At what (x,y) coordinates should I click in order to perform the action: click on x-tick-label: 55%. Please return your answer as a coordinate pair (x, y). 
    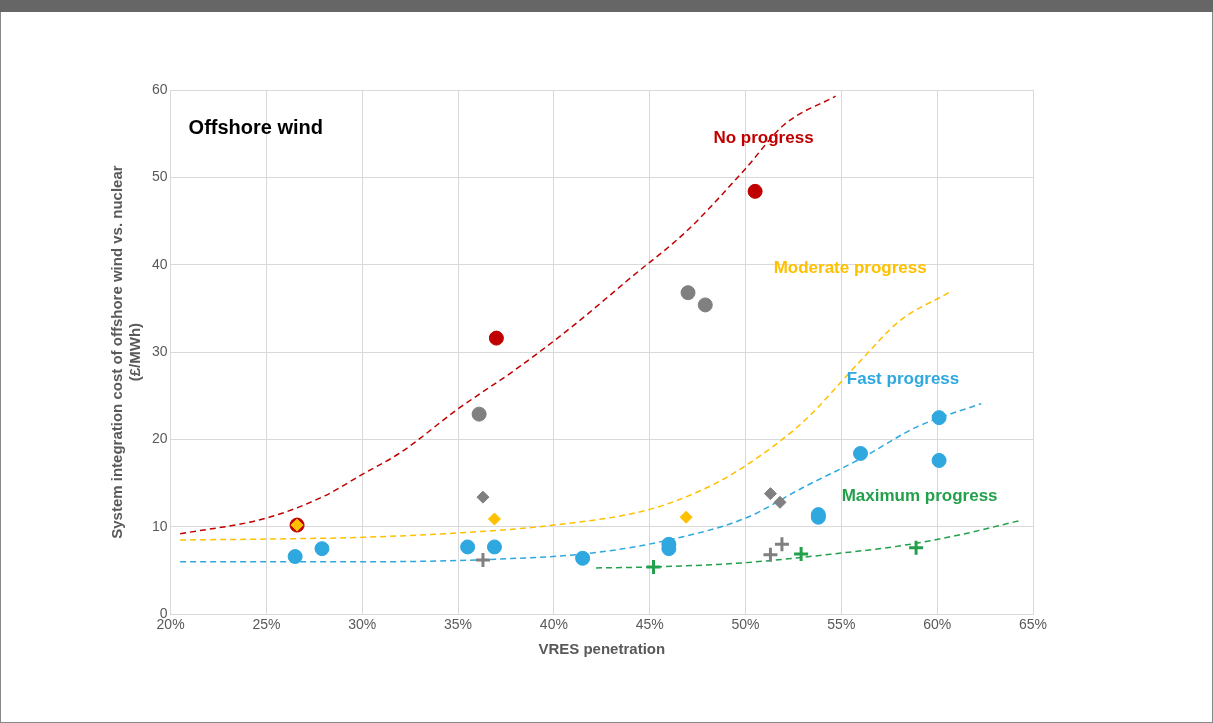
    Looking at the image, I should click on (841, 624).